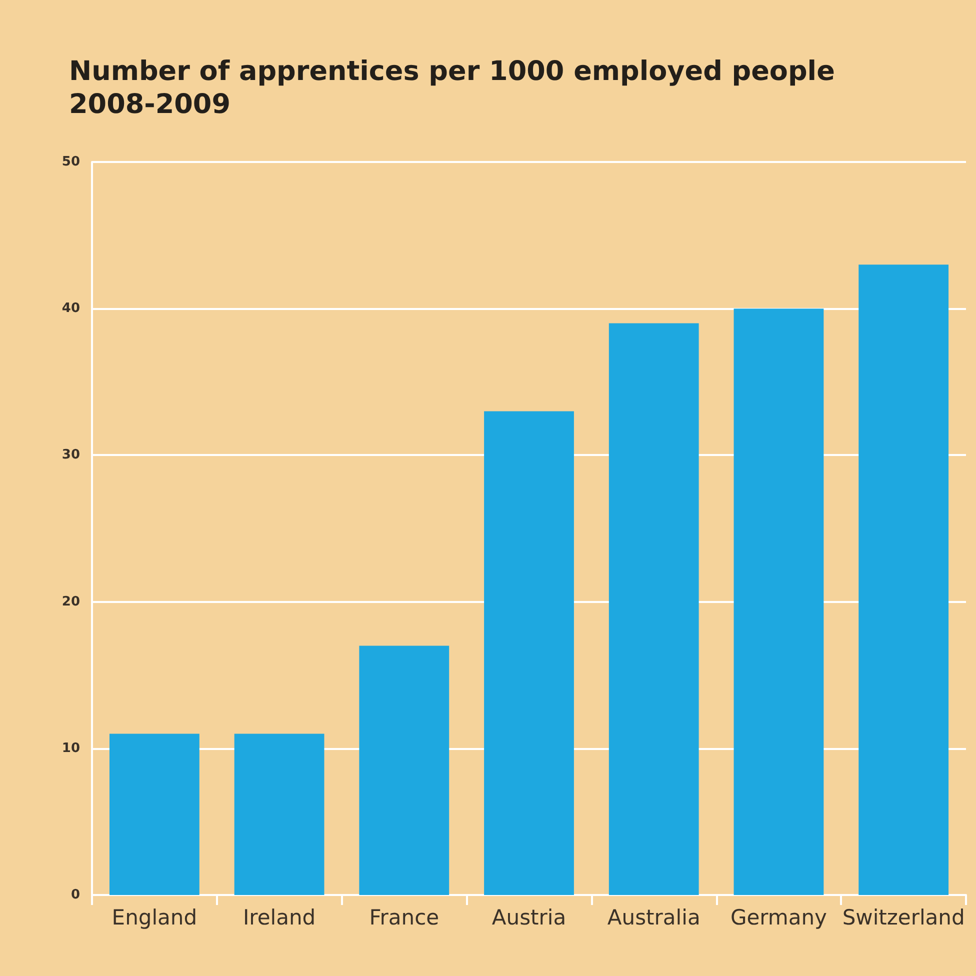  Describe the element at coordinates (778, 918) in the screenshot. I see `x-tick-label: Germany` at that location.